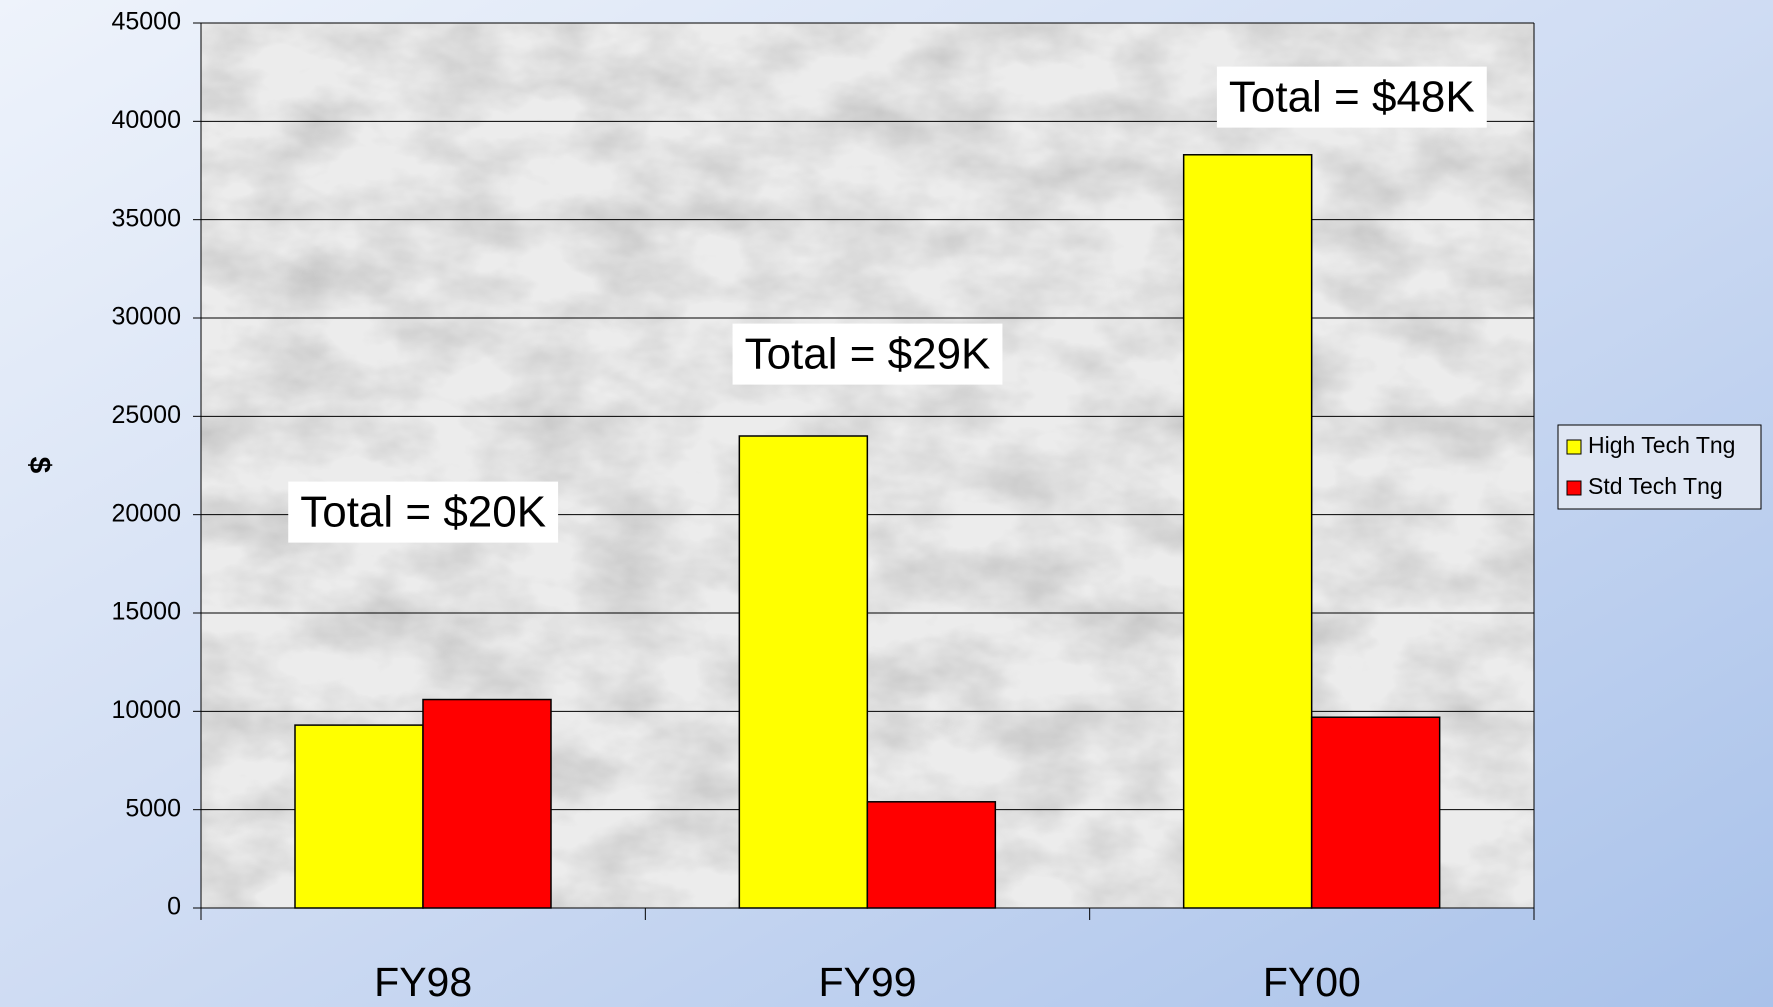 This screenshot has height=1007, width=1773. Describe the element at coordinates (146, 513) in the screenshot. I see `y-tick-label: 20000` at that location.